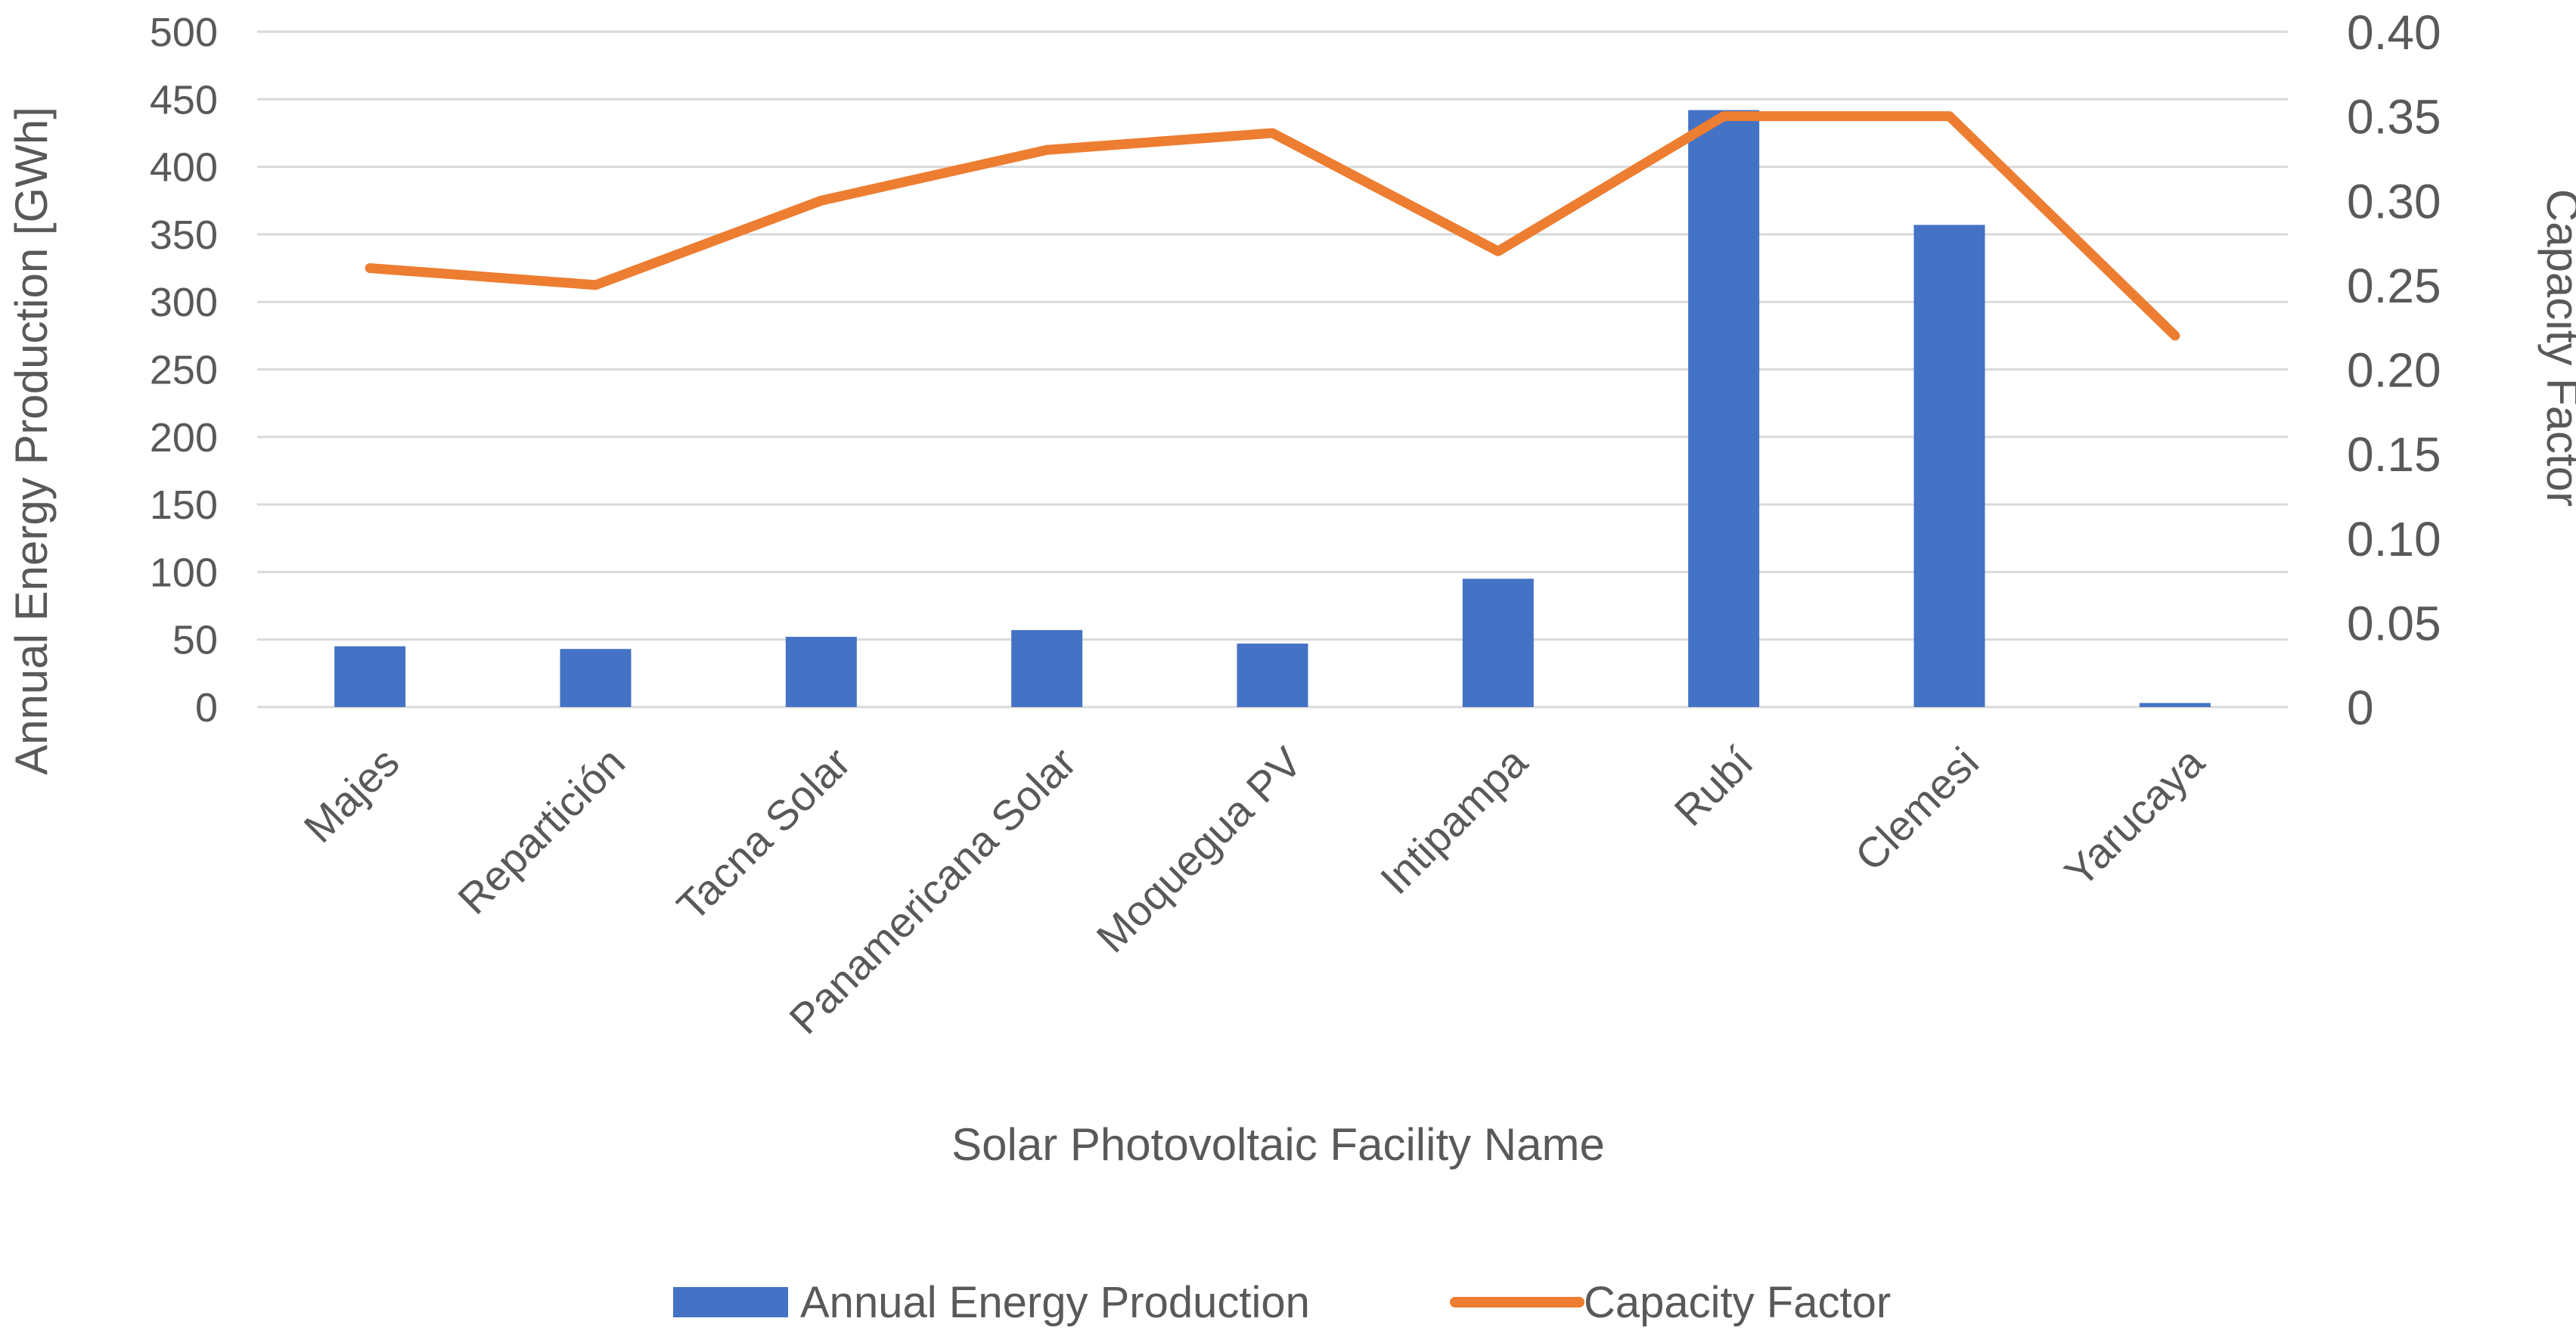 The width and height of the screenshot is (2576, 1340). I want to click on category-label: Moquegua PV, so click(1199, 849).